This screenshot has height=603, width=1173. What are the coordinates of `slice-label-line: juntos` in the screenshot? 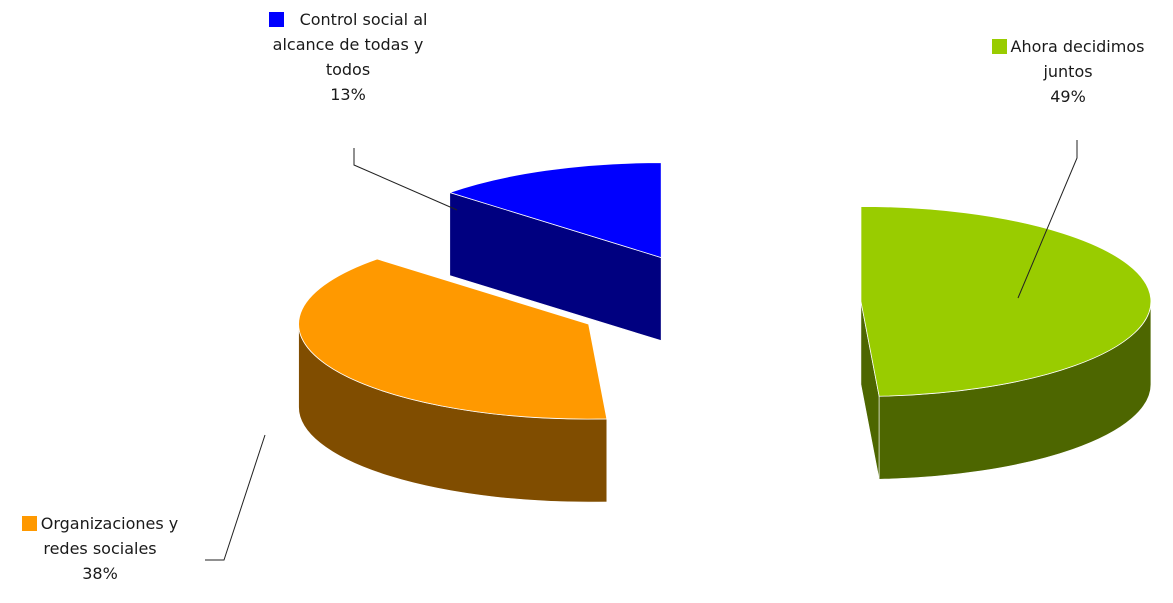 It's located at (1068, 71).